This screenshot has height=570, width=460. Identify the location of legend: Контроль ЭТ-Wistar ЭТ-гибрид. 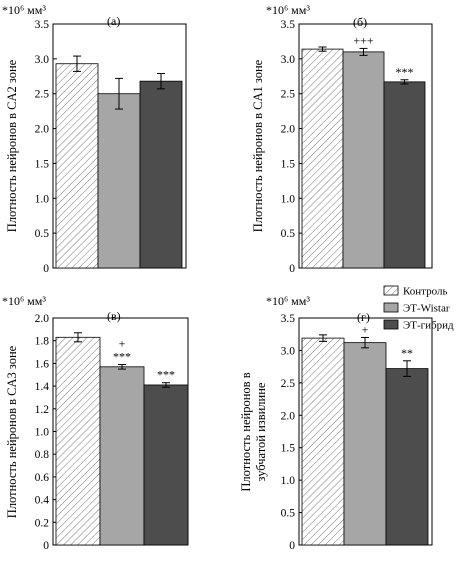
(418, 308).